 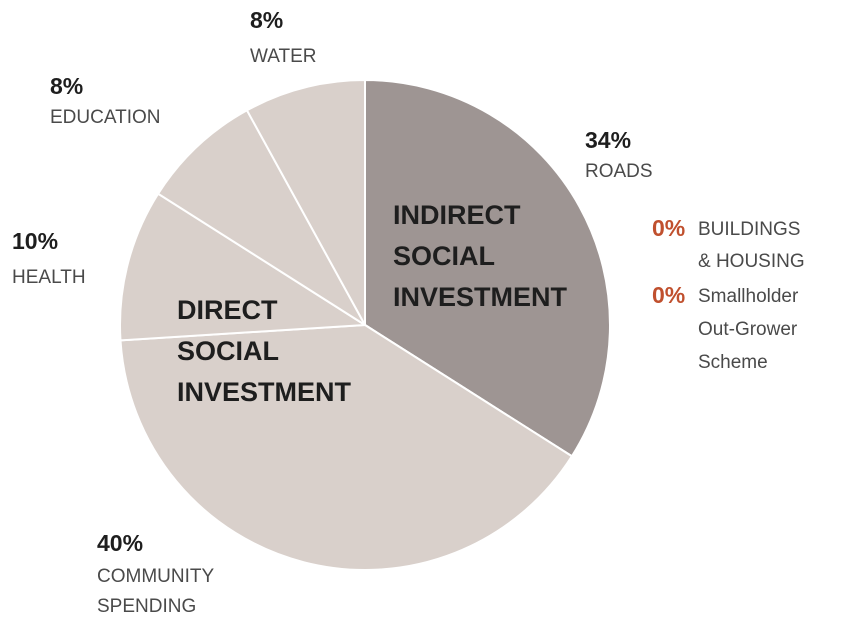 I want to click on category-label: ROADS, so click(x=619, y=171).